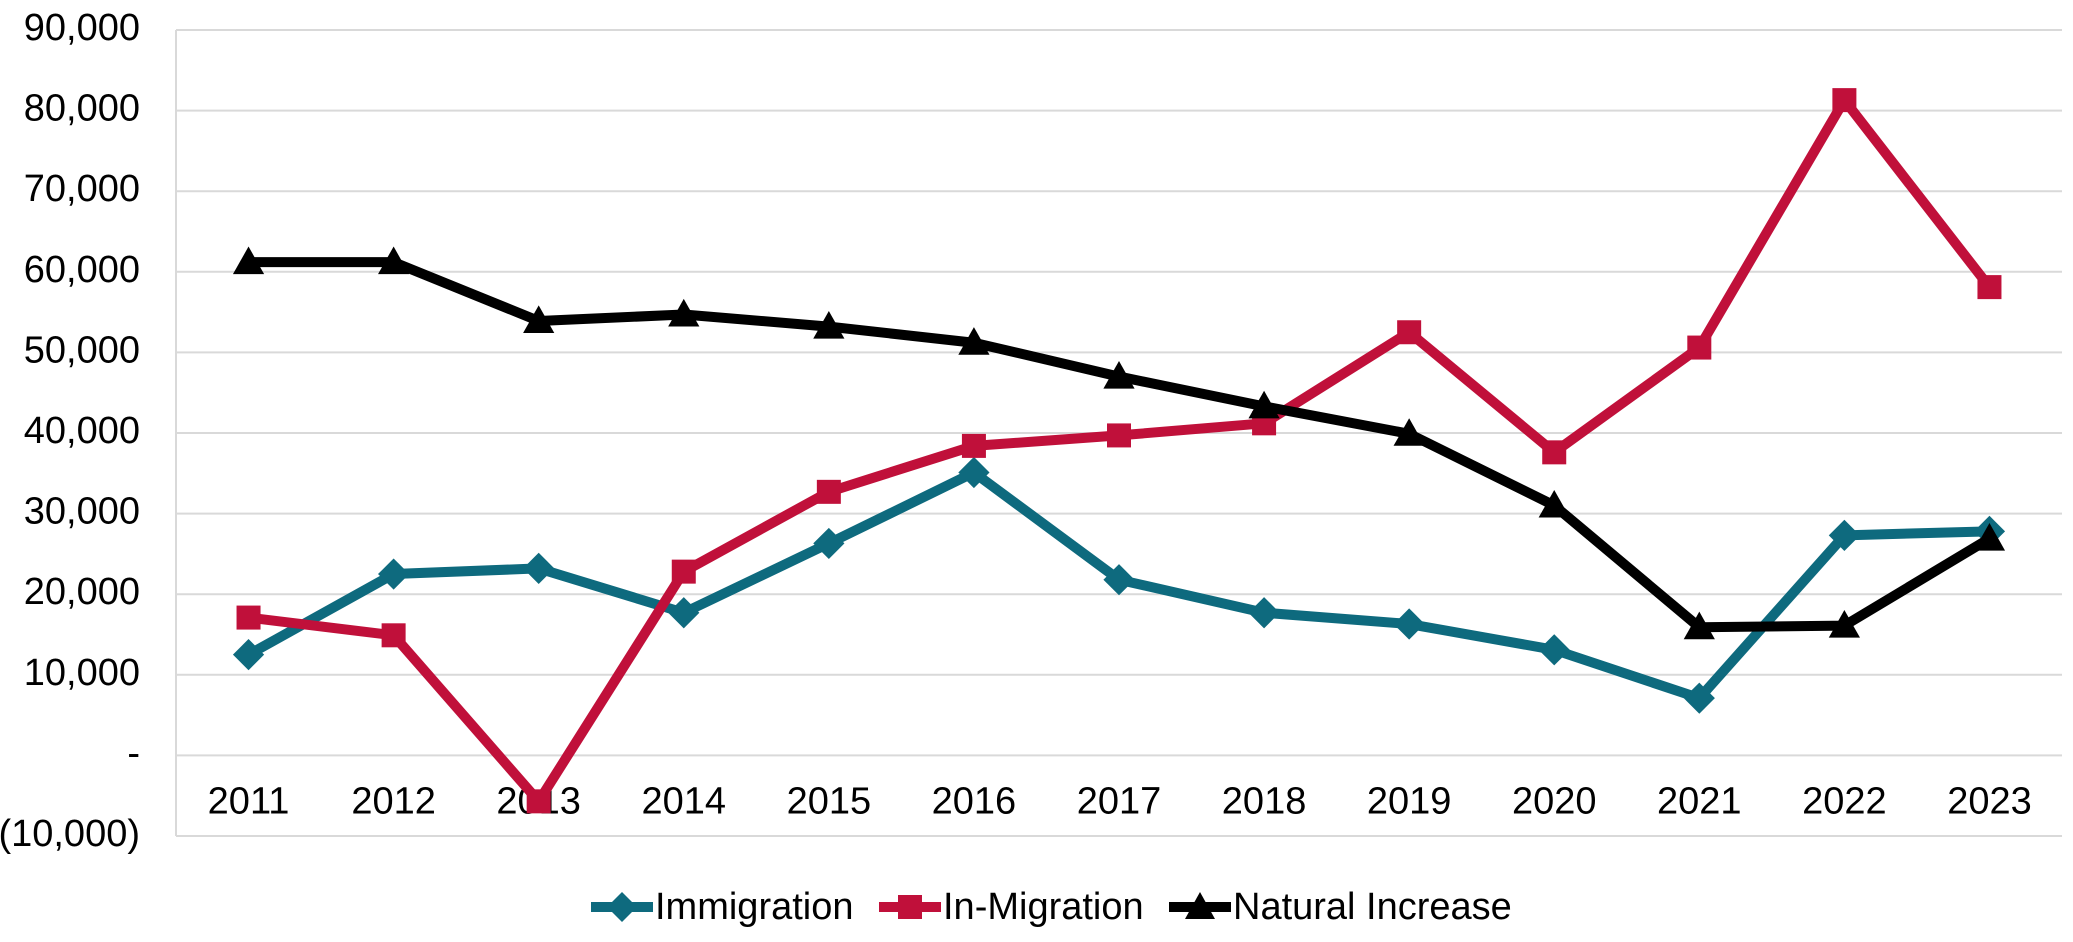 Image resolution: width=2073 pixels, height=942 pixels. I want to click on x-tick-label: 2018, so click(1264, 801).